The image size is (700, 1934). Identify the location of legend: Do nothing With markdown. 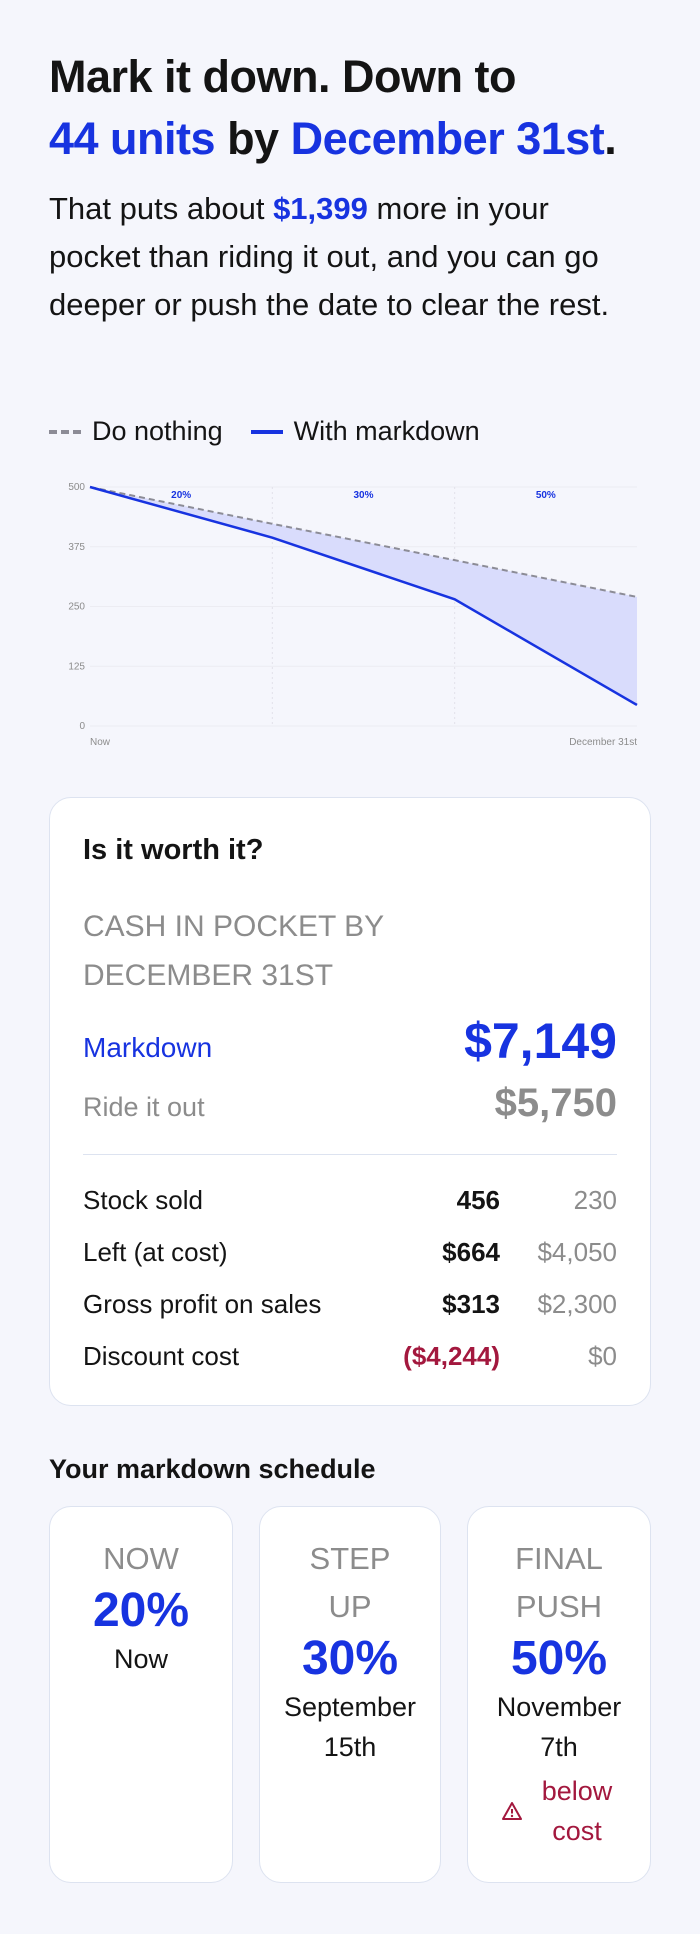
(264, 431).